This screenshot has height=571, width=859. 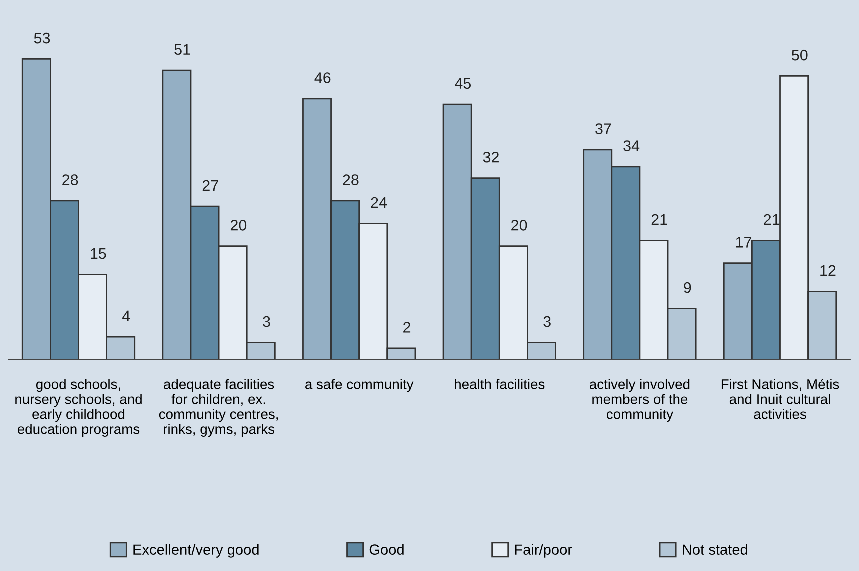 I want to click on data-label: 15, so click(x=98, y=254).